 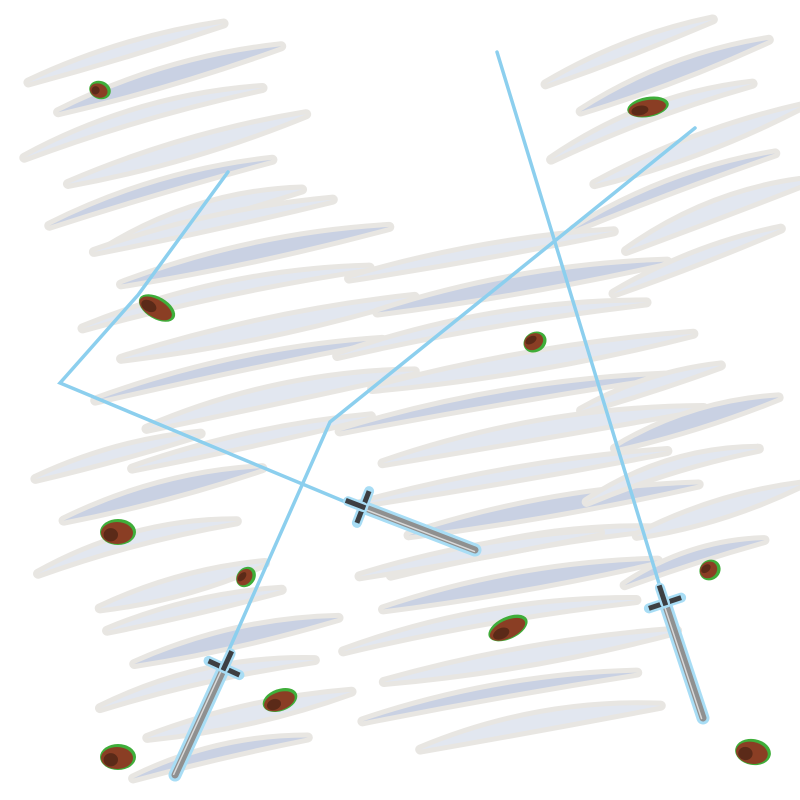 I want to click on wind-gust-top-right, so click(x=670, y=156).